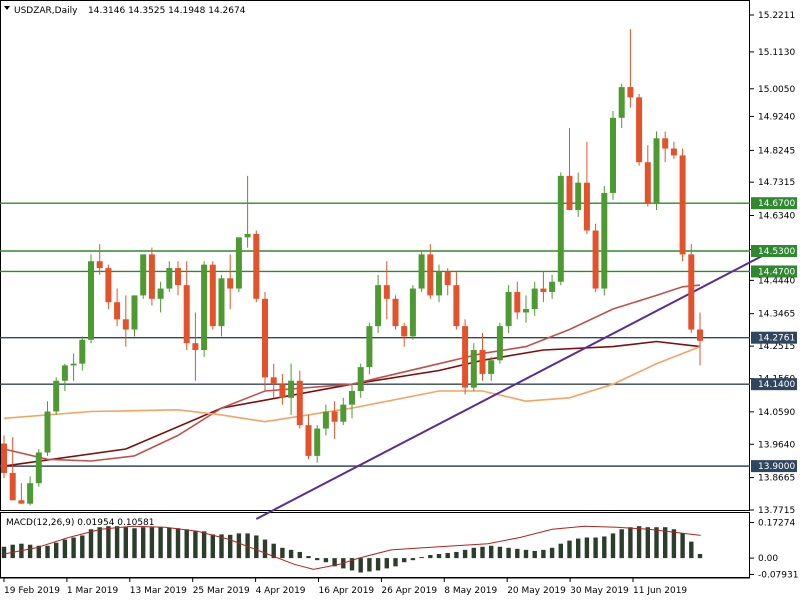  I want to click on price-tick-label: 14.8245, so click(776, 151).